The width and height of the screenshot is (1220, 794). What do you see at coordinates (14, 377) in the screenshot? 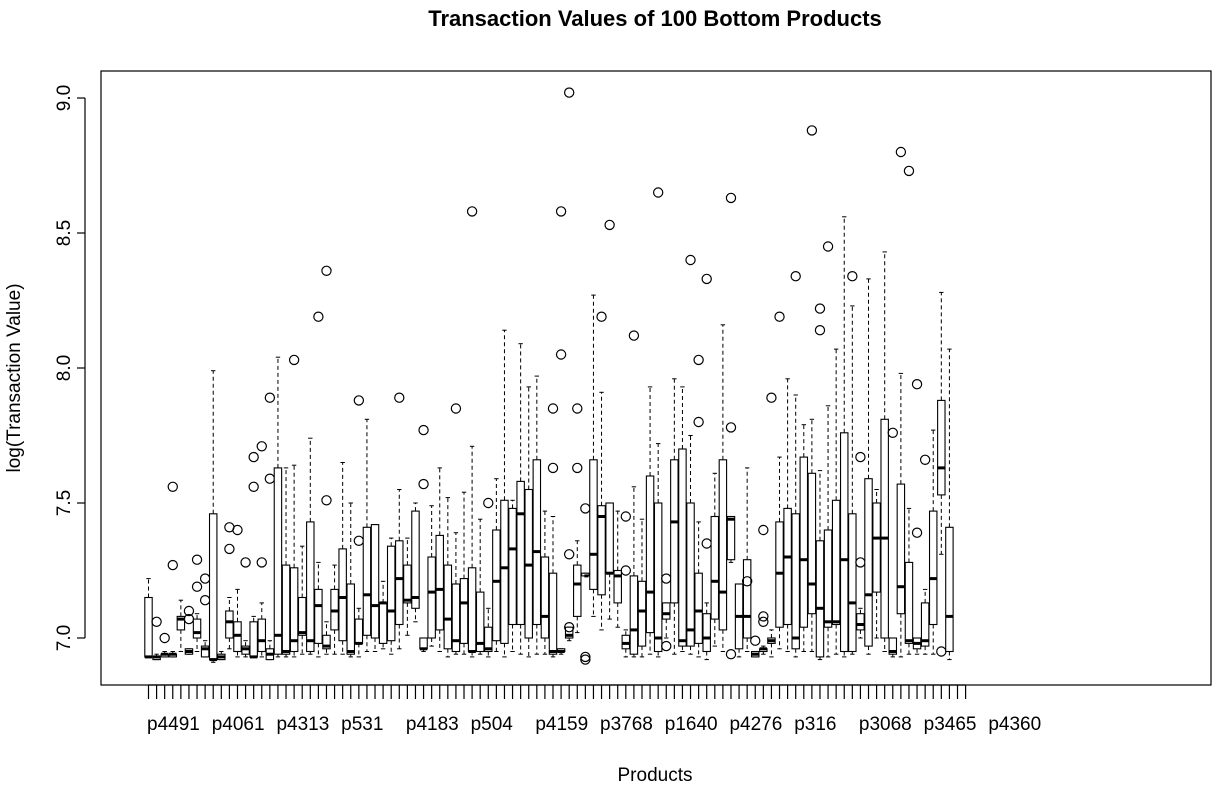
I see `y-axis-label: log(Transaction Value)` at bounding box center [14, 377].